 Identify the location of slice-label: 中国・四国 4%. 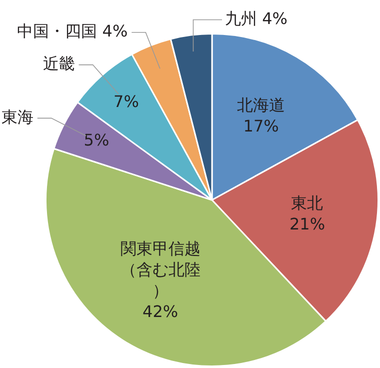
(72, 31).